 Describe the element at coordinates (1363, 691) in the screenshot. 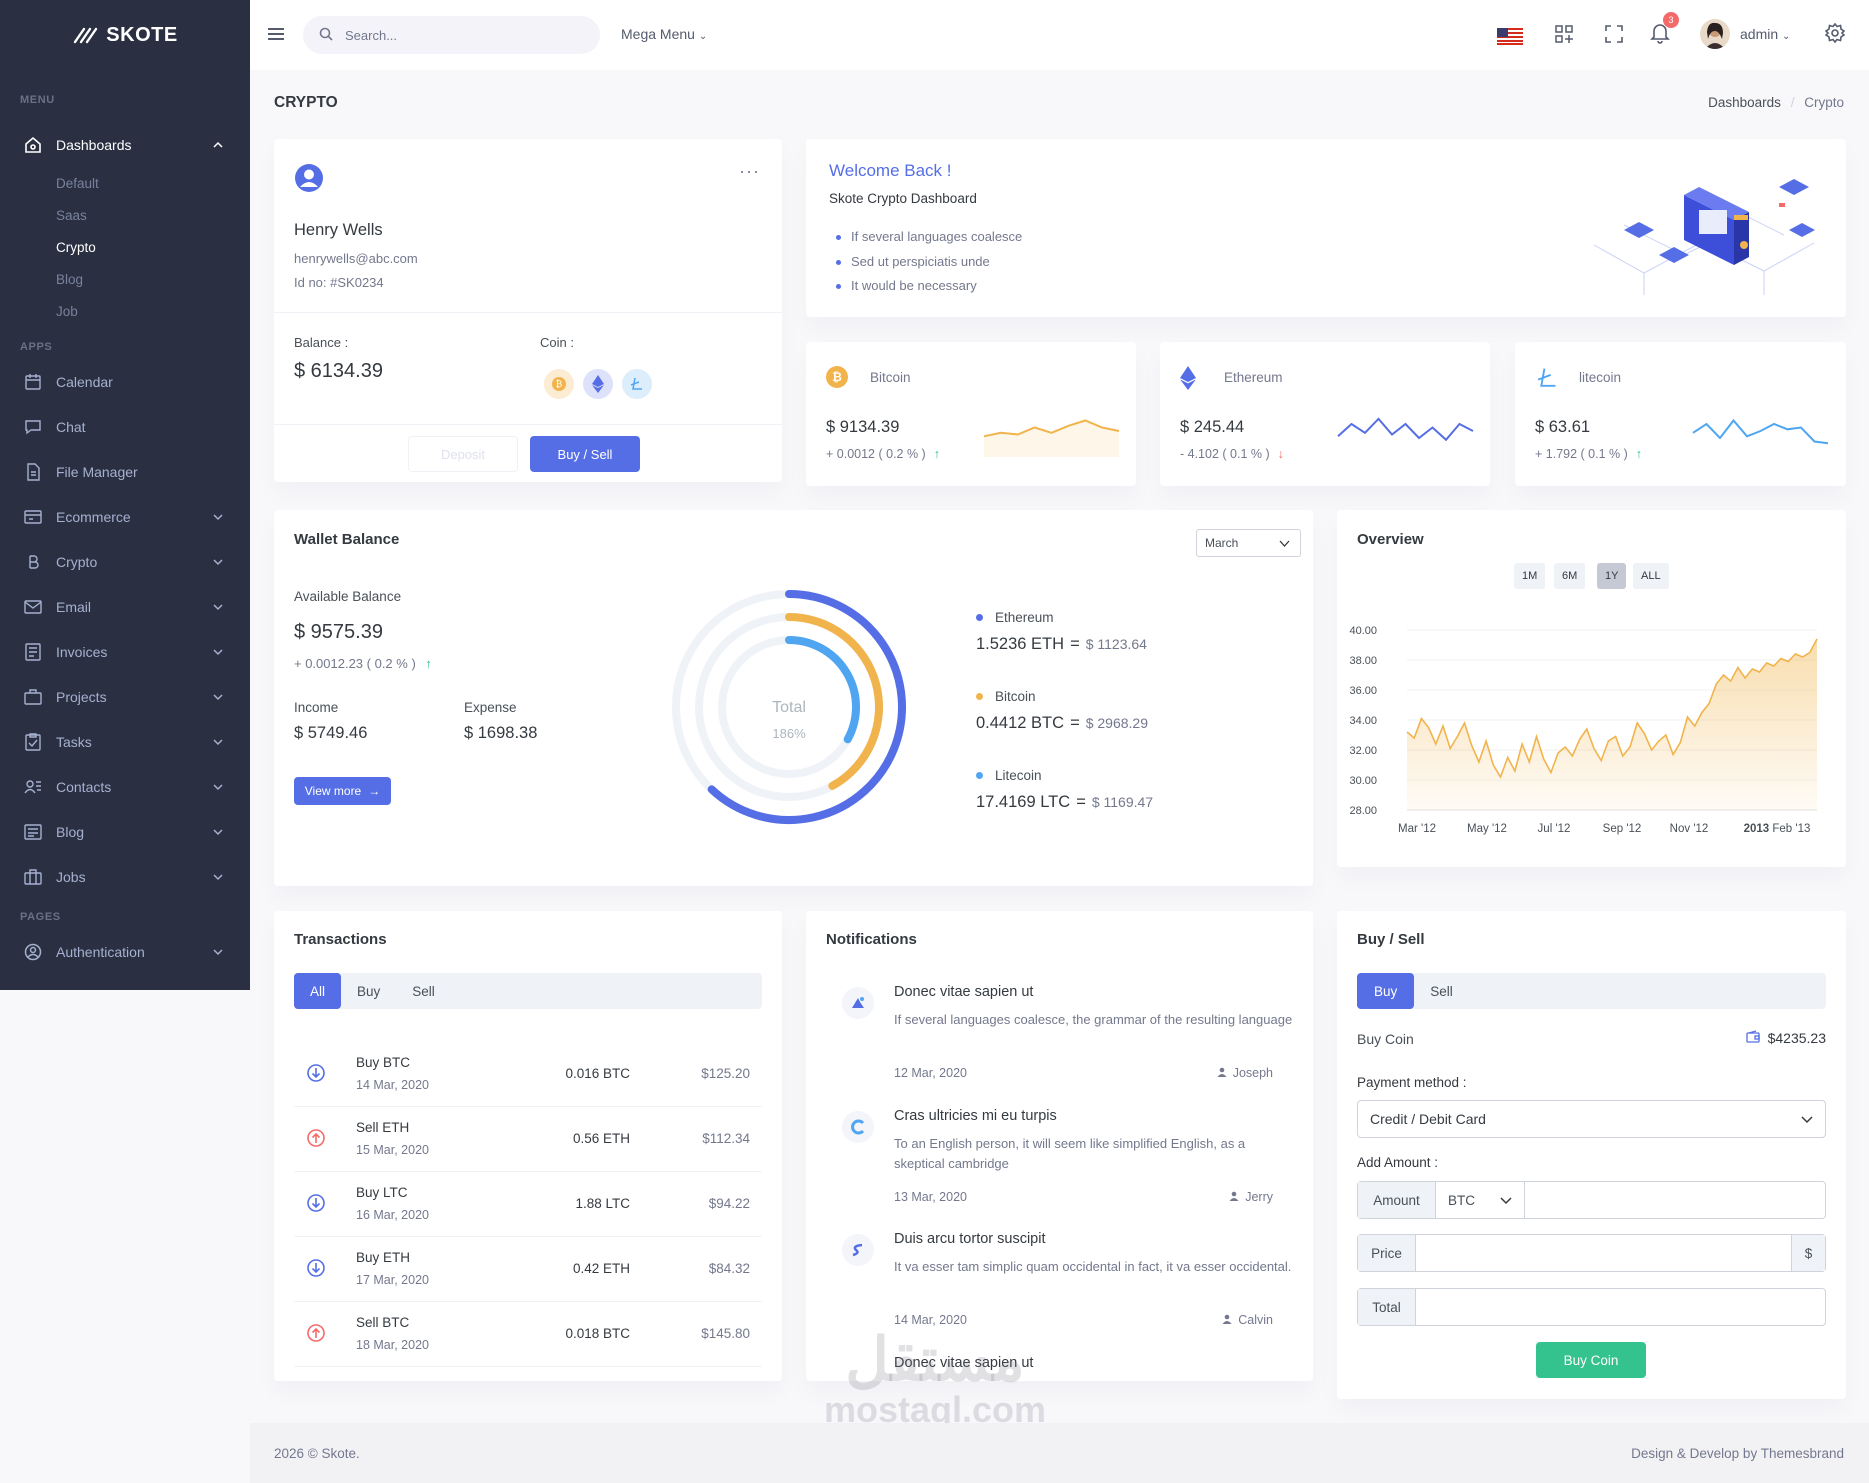

I see `y-tick-label: 36.00` at that location.